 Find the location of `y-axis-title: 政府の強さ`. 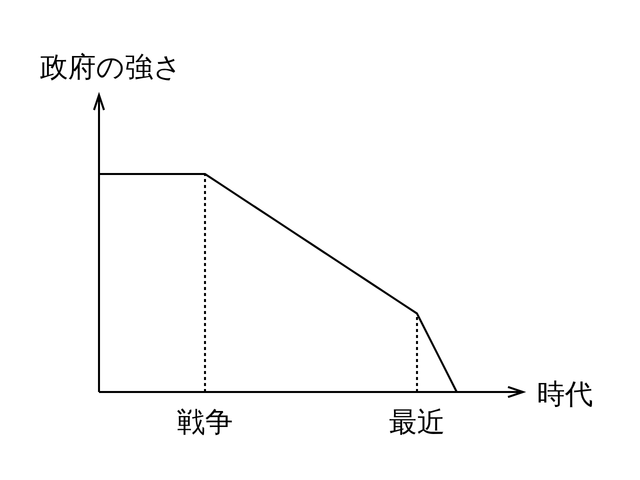

y-axis-title: 政府の強さ is located at coordinates (111, 67).